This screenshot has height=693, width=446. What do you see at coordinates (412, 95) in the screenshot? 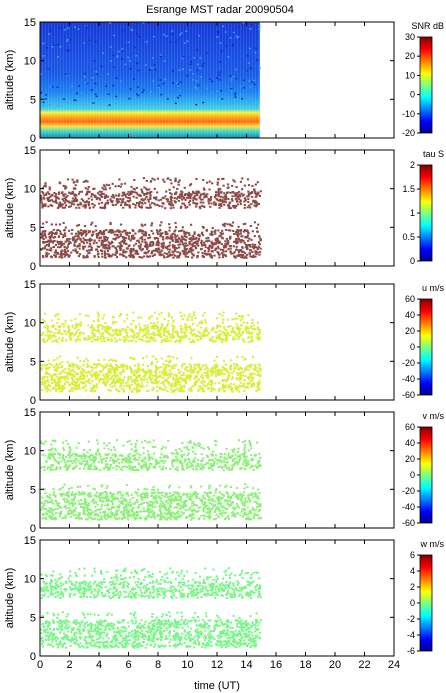
I see `colorbar-tick-label: 0` at bounding box center [412, 95].